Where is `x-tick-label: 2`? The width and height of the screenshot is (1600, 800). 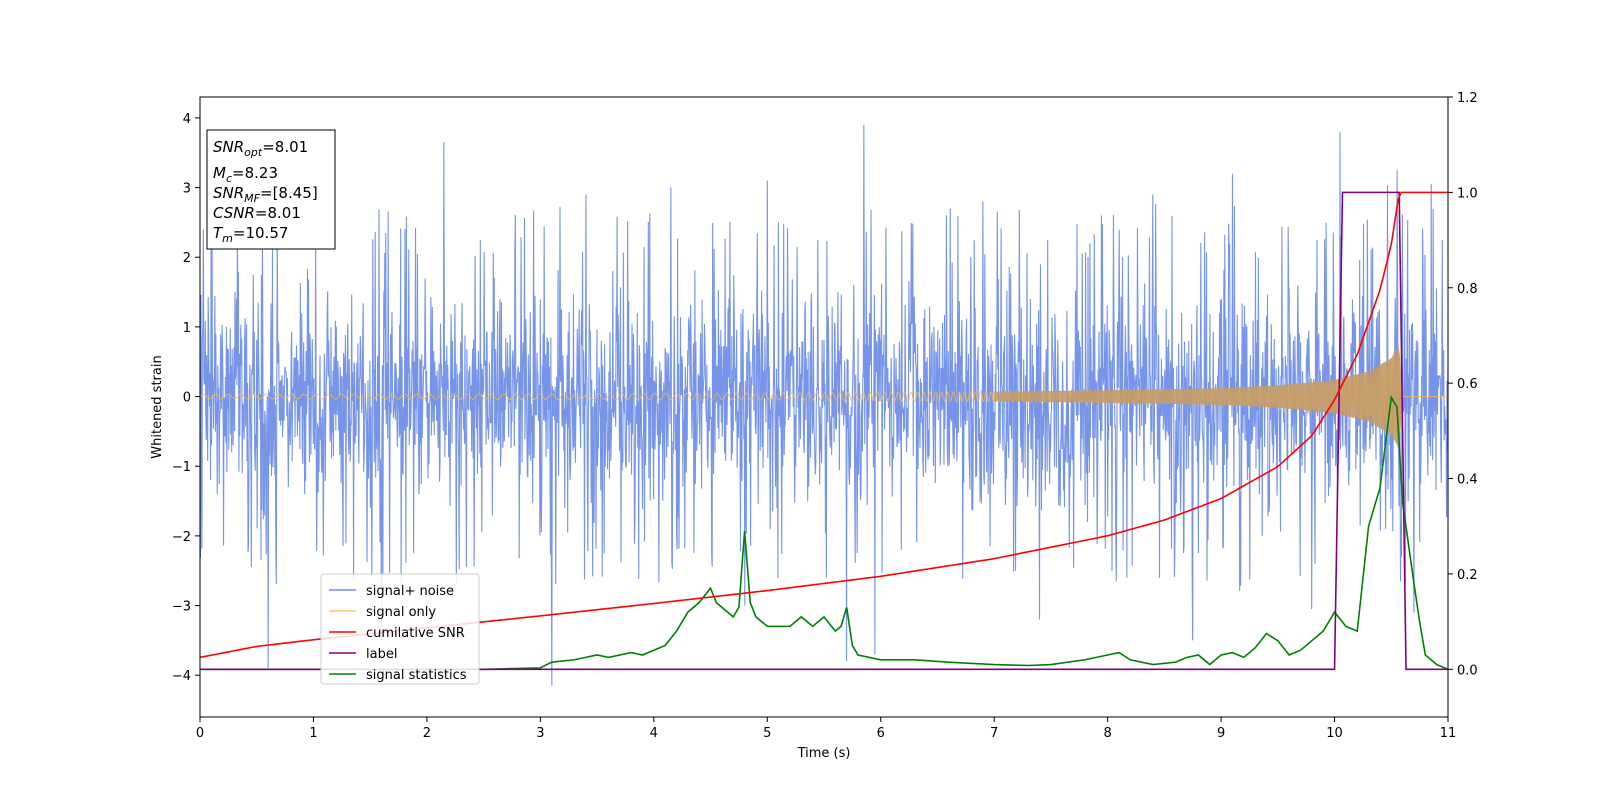
x-tick-label: 2 is located at coordinates (427, 733).